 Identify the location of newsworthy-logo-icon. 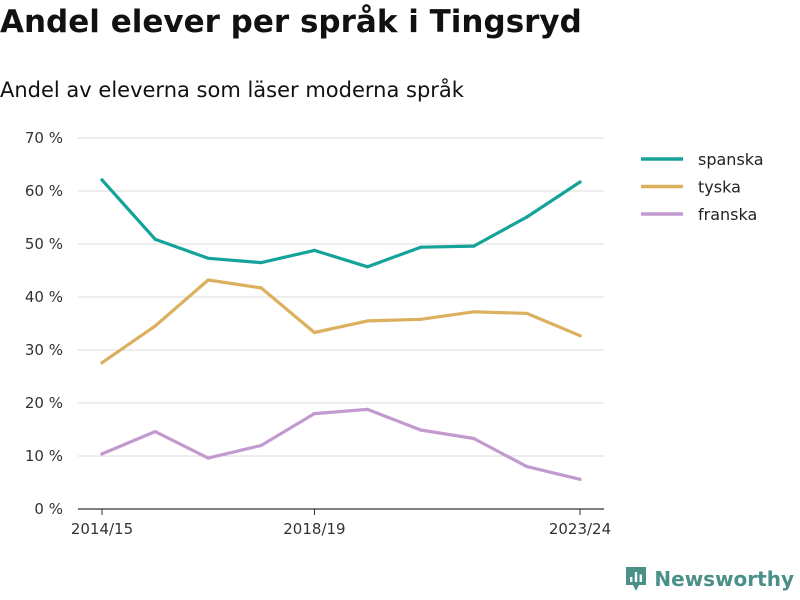
(636, 579).